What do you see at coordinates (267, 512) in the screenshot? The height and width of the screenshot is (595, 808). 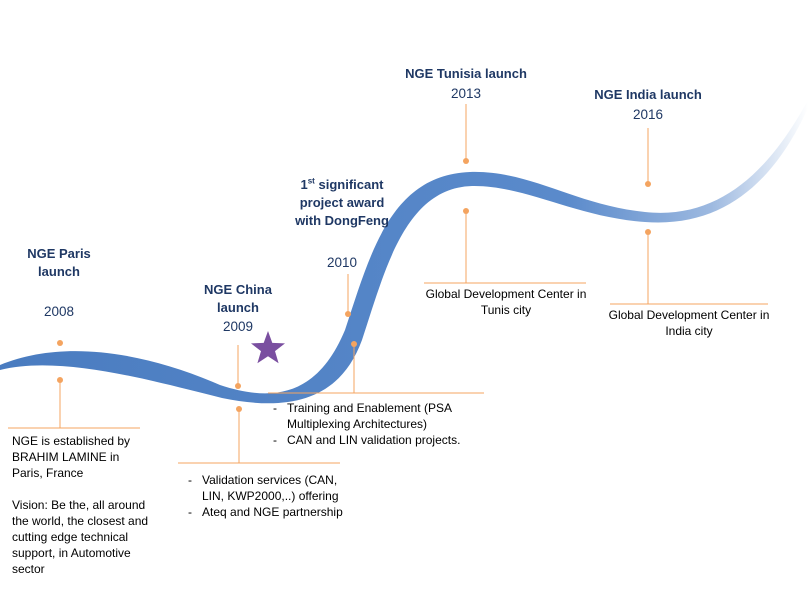 I see `china-desc-item: Ateq and NGE partnership` at bounding box center [267, 512].